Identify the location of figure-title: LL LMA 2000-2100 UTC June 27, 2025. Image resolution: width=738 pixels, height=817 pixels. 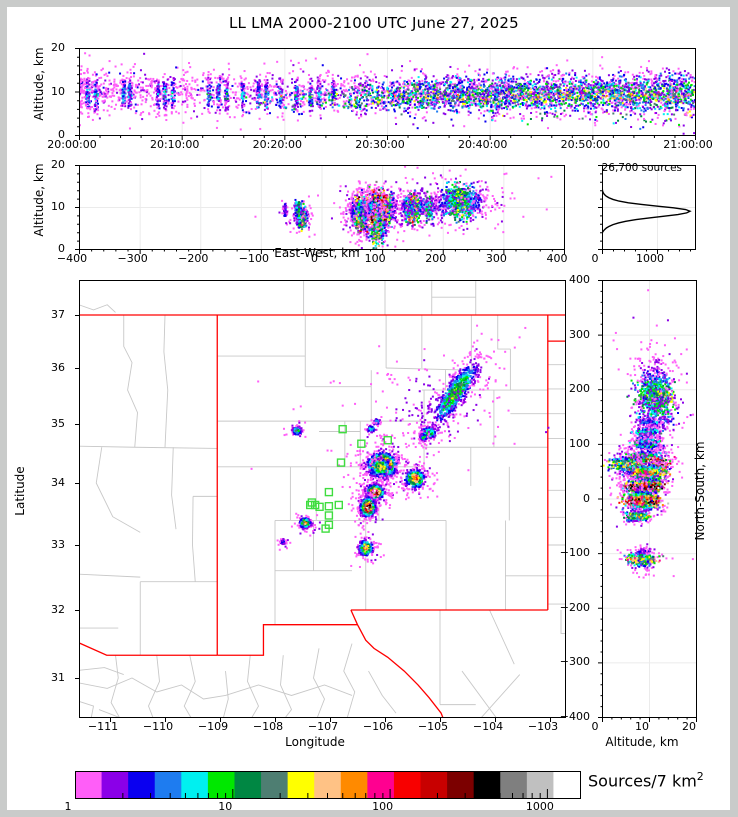
(374, 23).